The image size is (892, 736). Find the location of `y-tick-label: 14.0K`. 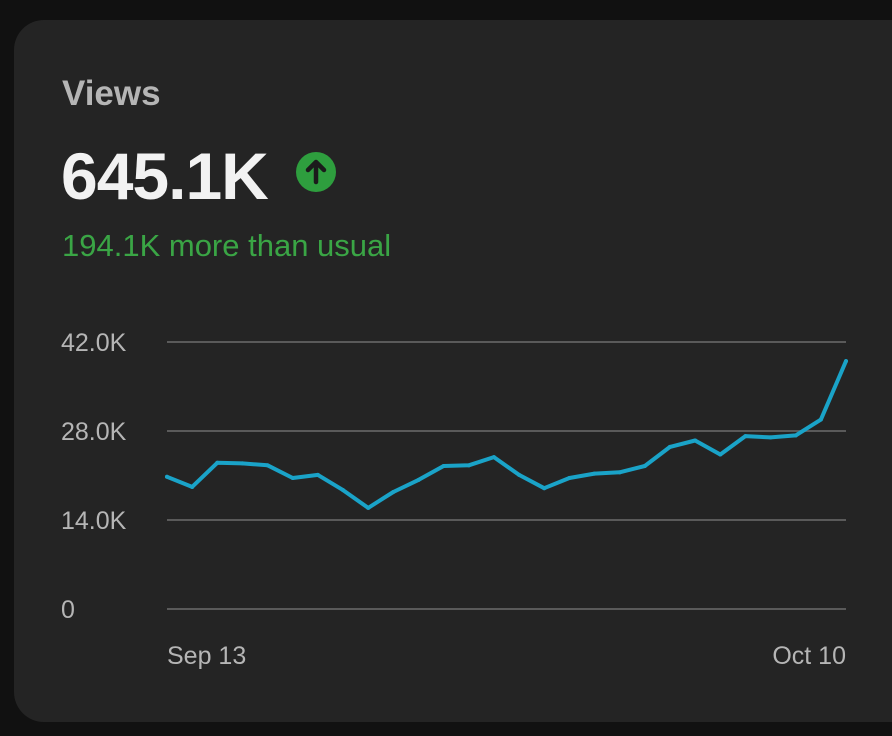

y-tick-label: 14.0K is located at coordinates (94, 521).